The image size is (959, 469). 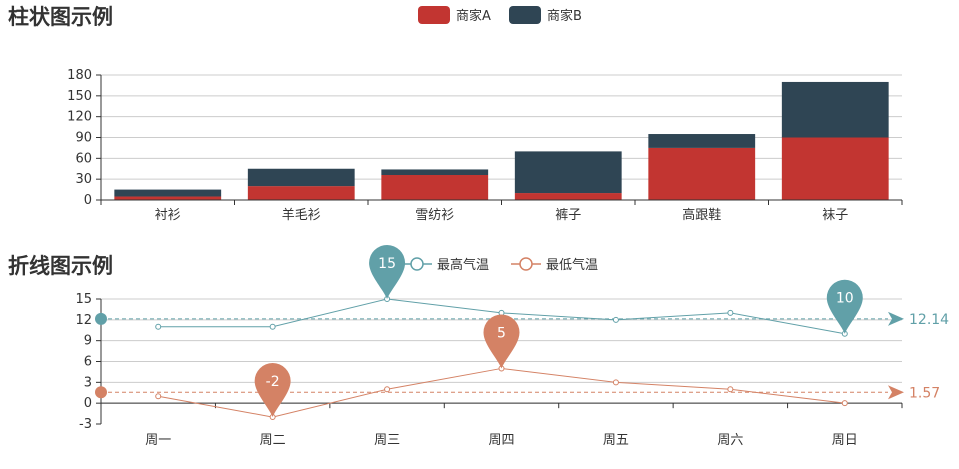 I want to click on legend-swatch-series-a, so click(x=434, y=15).